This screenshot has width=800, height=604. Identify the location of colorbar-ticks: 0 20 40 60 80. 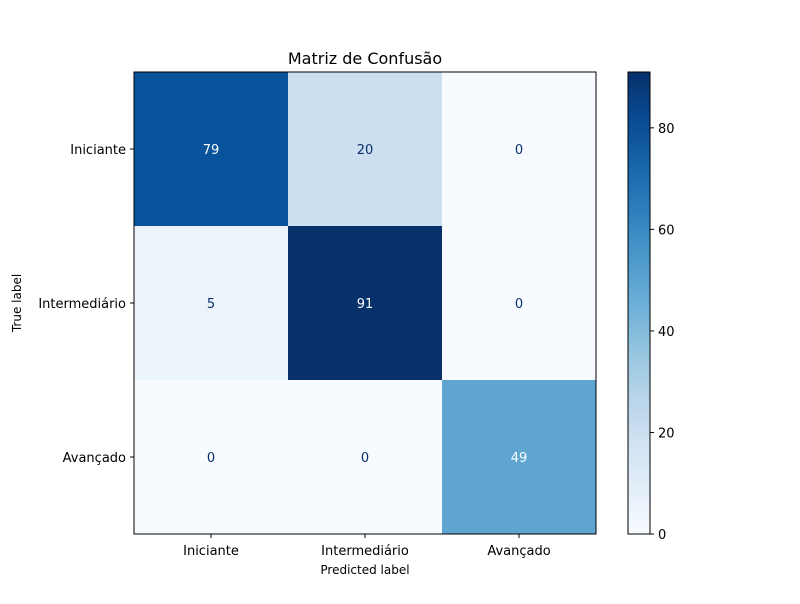
(662, 332).